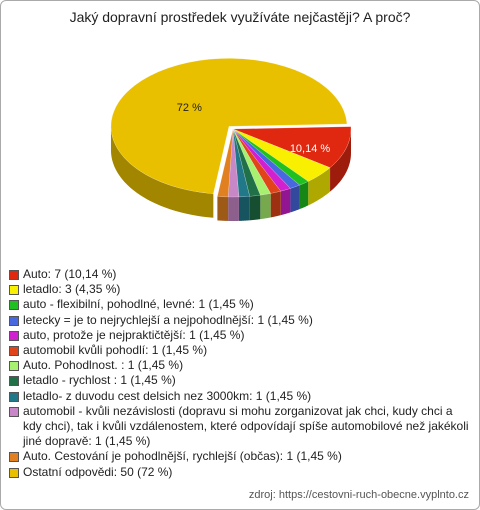 This screenshot has height=510, width=480. What do you see at coordinates (99, 380) in the screenshot?
I see `legend-label: letadlo - rychlost : 1 (1,45 %)` at bounding box center [99, 380].